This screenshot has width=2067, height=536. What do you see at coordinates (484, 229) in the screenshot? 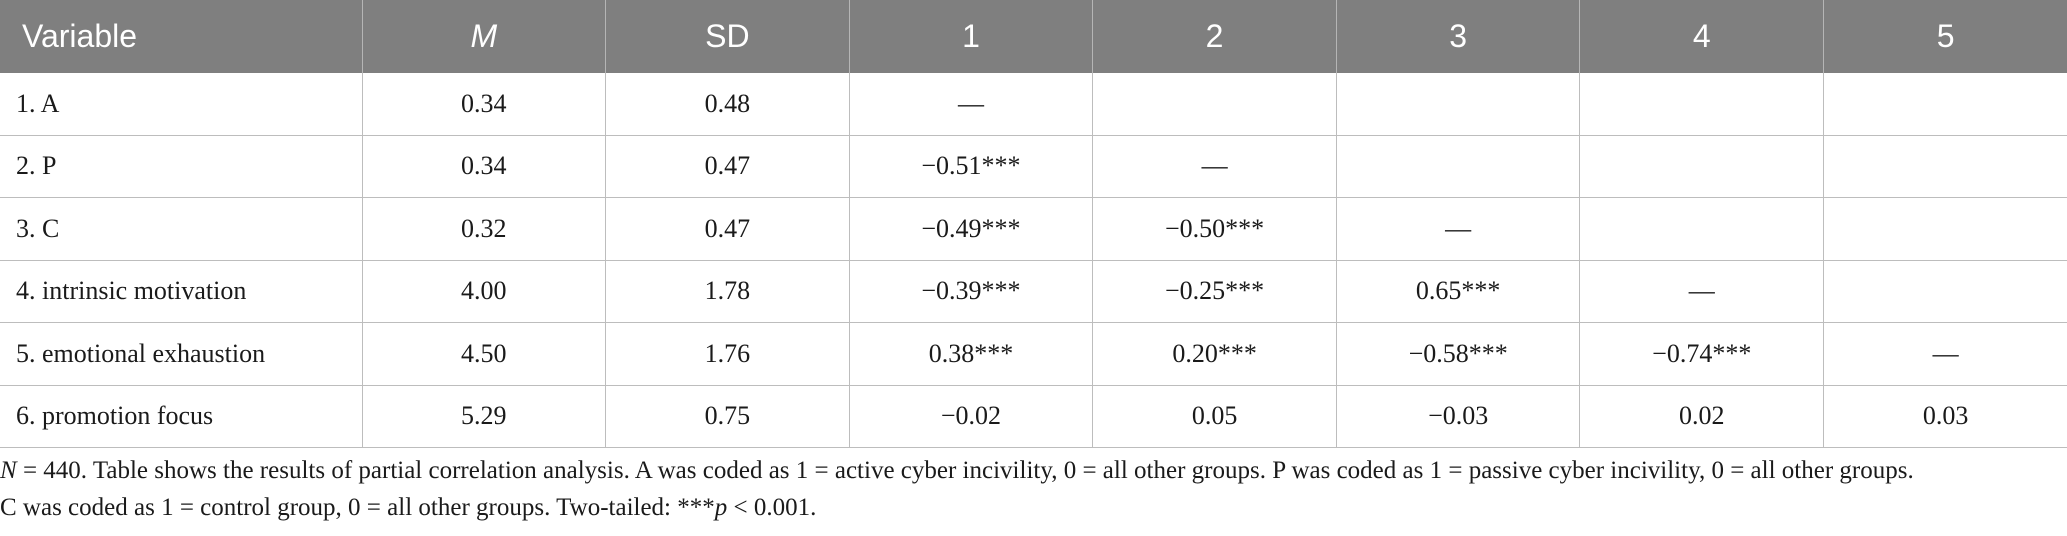
I see `table-cell: 0.32` at bounding box center [484, 229].